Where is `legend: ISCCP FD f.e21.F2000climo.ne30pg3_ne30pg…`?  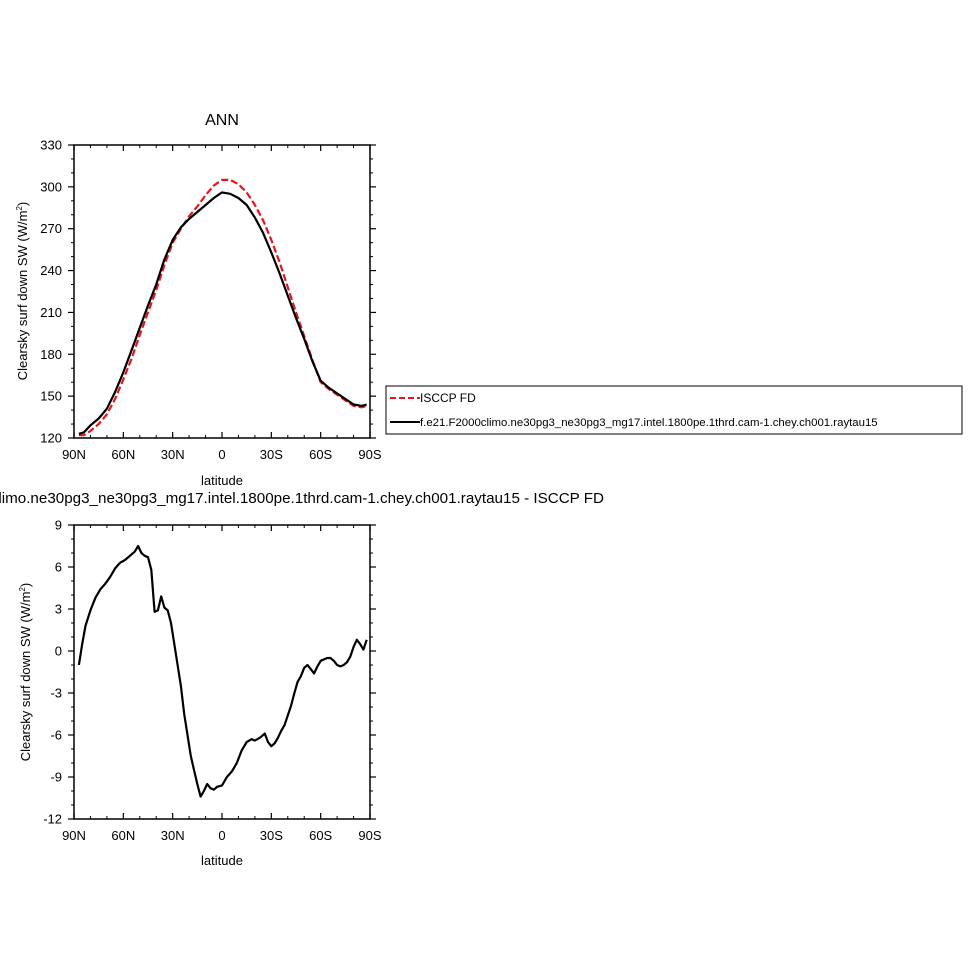
legend: ISCCP FD f.e21.F2000climo.ne30pg3_ne30pg… is located at coordinates (674, 410).